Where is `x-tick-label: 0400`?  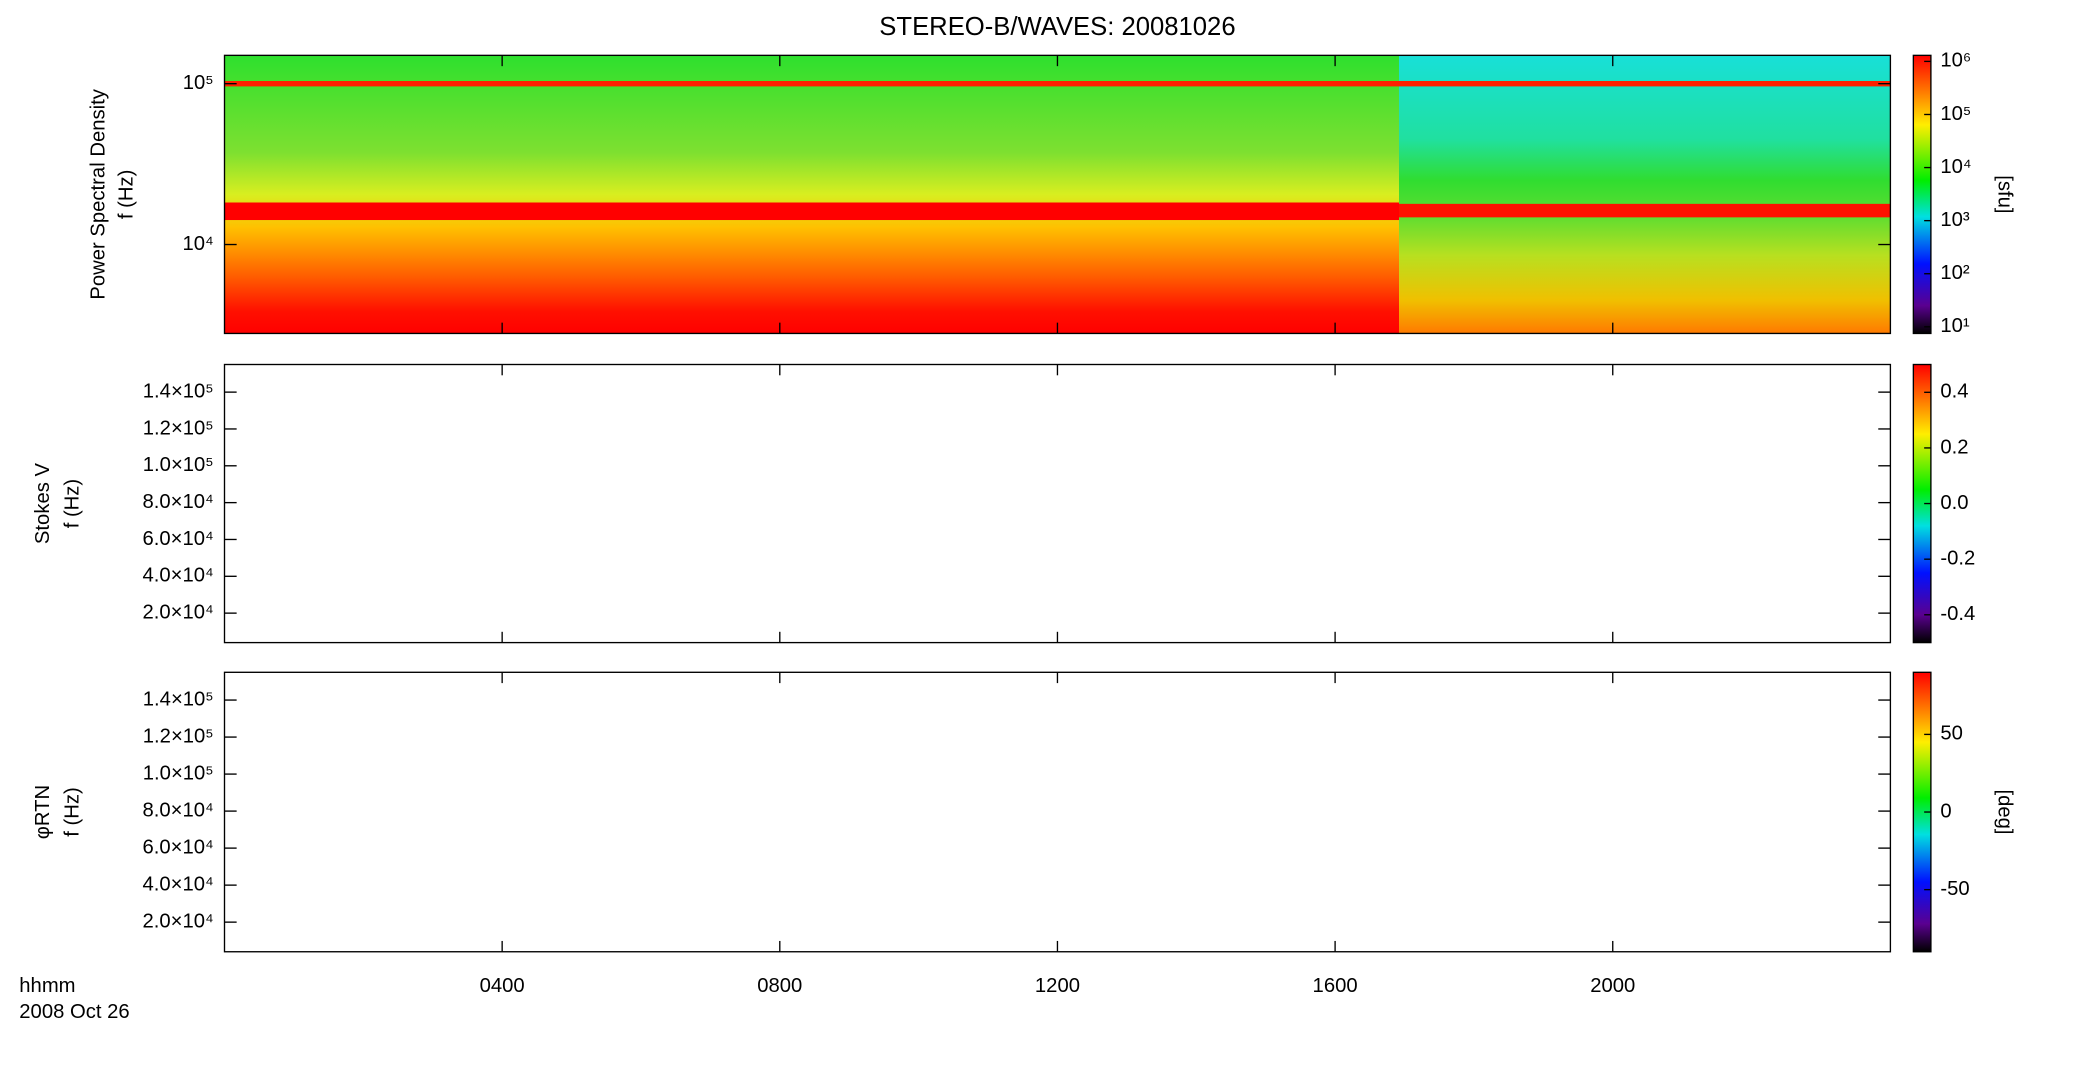
x-tick-label: 0400 is located at coordinates (502, 986).